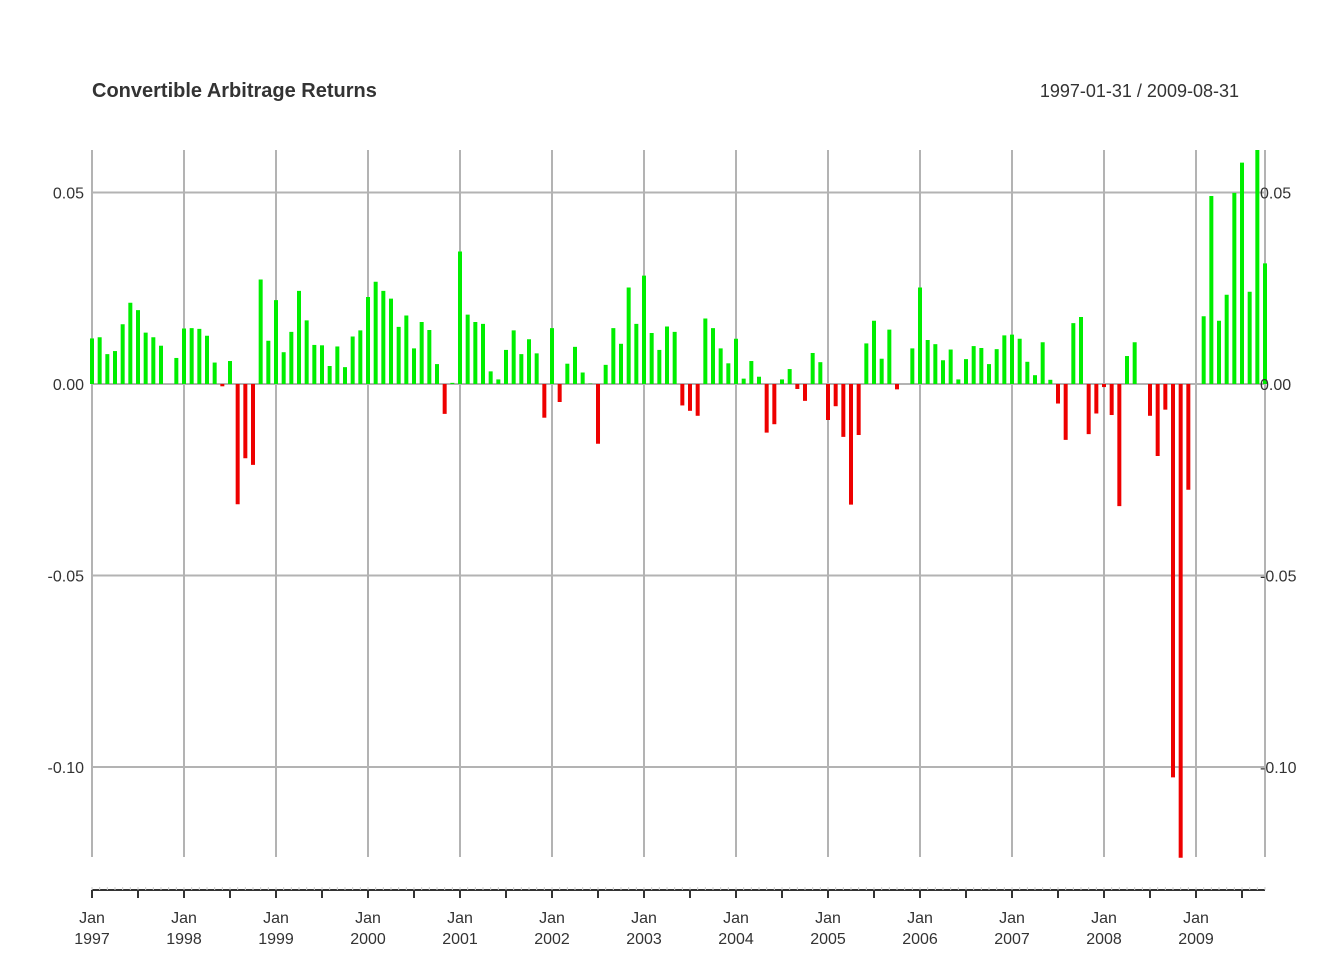 The height and width of the screenshot is (960, 1344). I want to click on y-tick-label-left: -0.10, so click(66, 768).